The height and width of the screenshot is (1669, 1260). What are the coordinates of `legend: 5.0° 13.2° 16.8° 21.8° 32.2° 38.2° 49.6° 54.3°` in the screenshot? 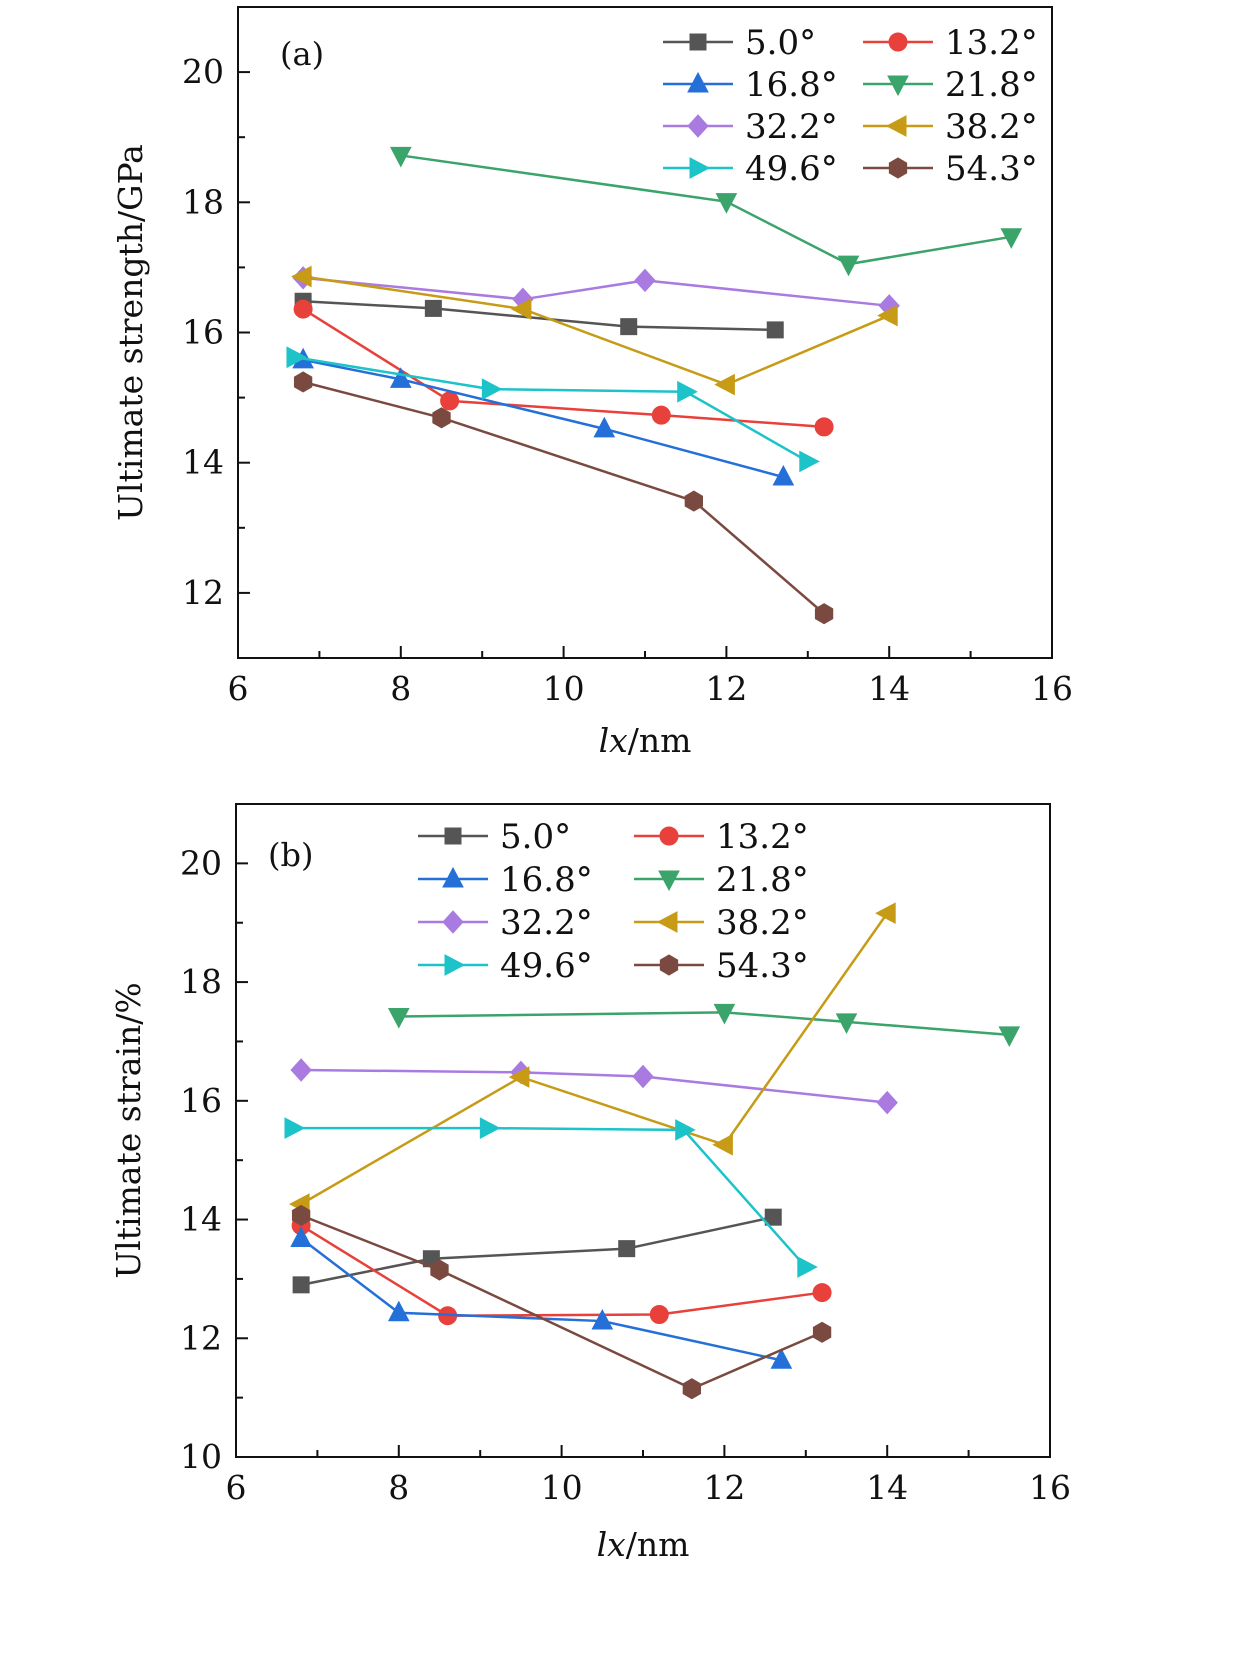 It's located at (613, 901).